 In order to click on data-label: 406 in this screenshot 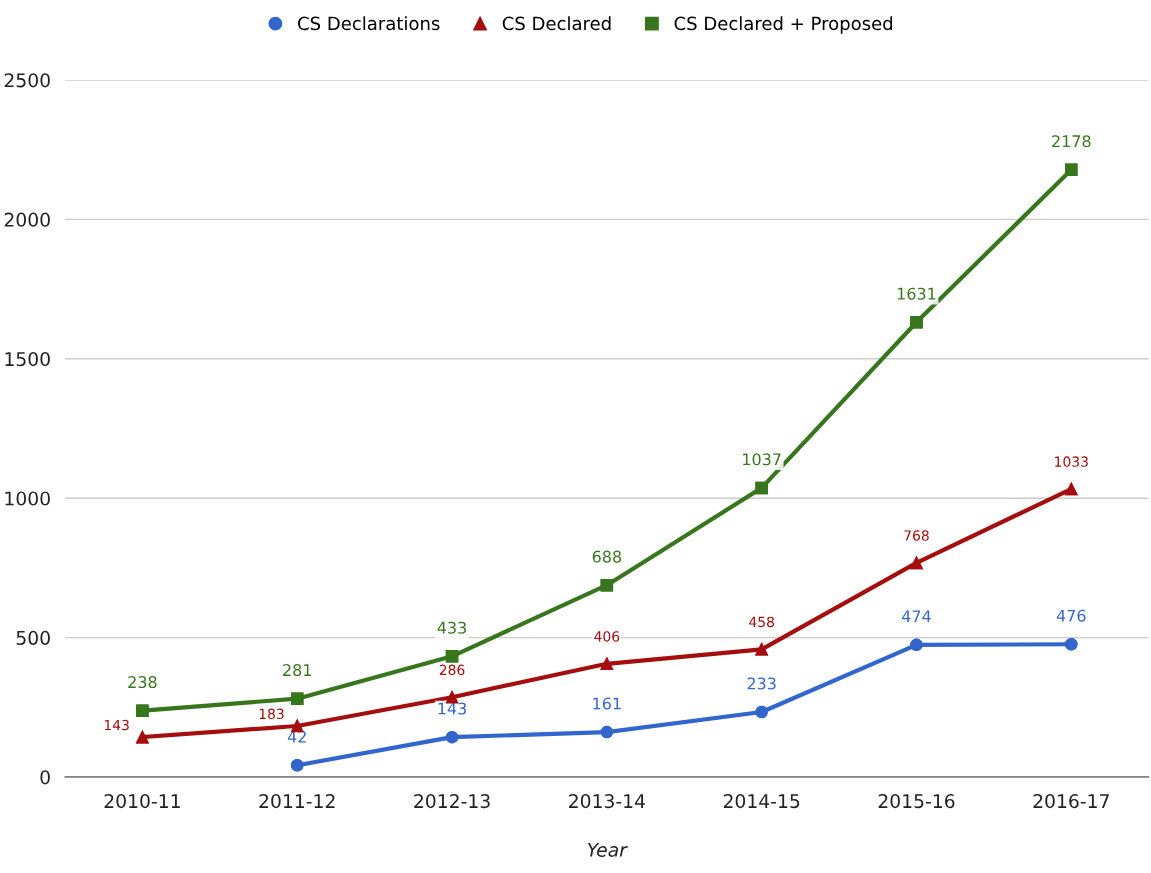, I will do `click(607, 636)`.